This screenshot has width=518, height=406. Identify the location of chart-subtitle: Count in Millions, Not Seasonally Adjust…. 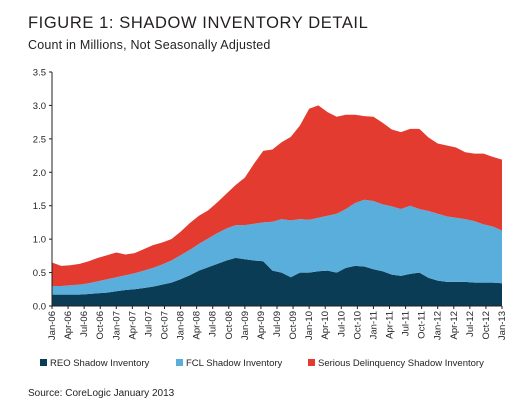
(149, 45).